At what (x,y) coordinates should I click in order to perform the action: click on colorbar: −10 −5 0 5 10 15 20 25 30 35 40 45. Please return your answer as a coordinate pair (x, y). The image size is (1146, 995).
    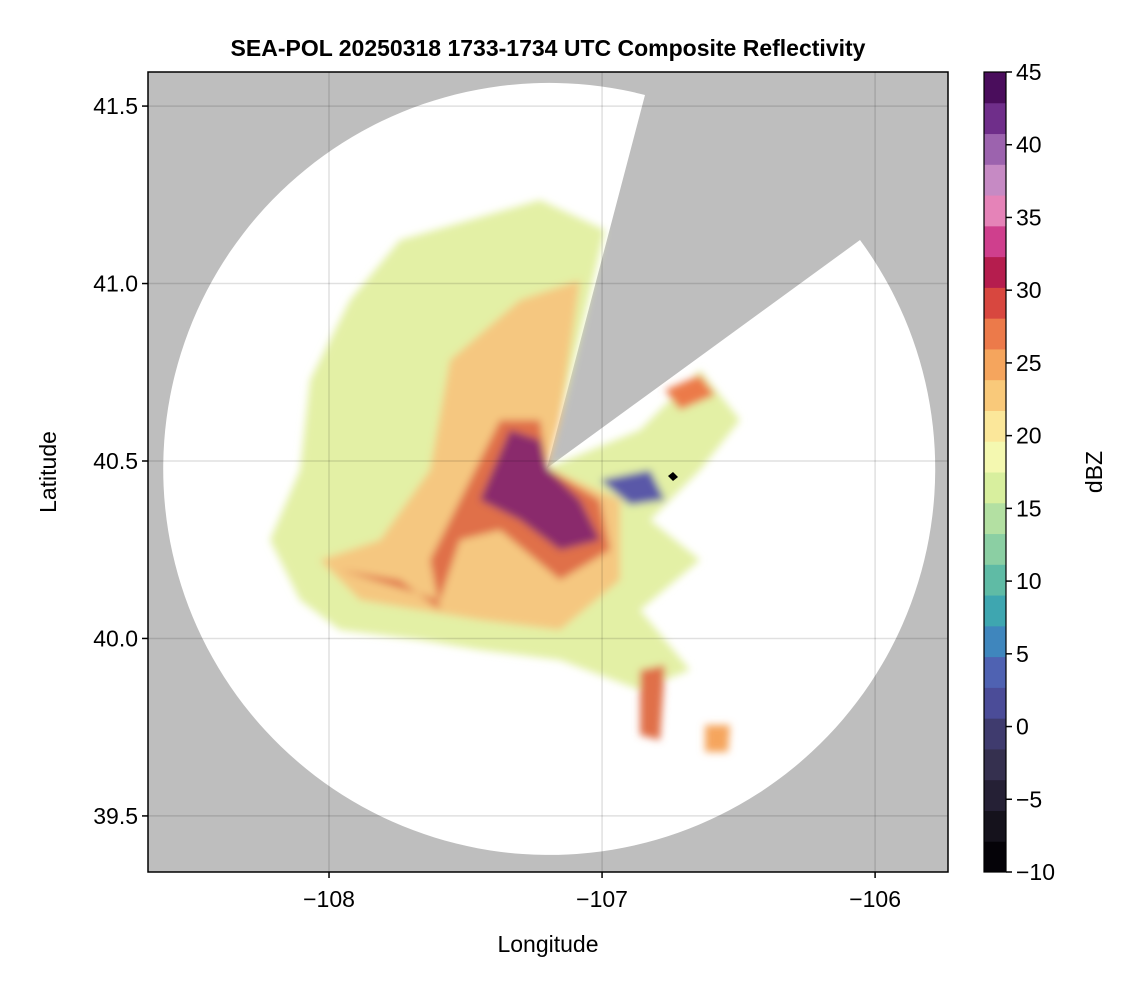
    Looking at the image, I should click on (1019, 472).